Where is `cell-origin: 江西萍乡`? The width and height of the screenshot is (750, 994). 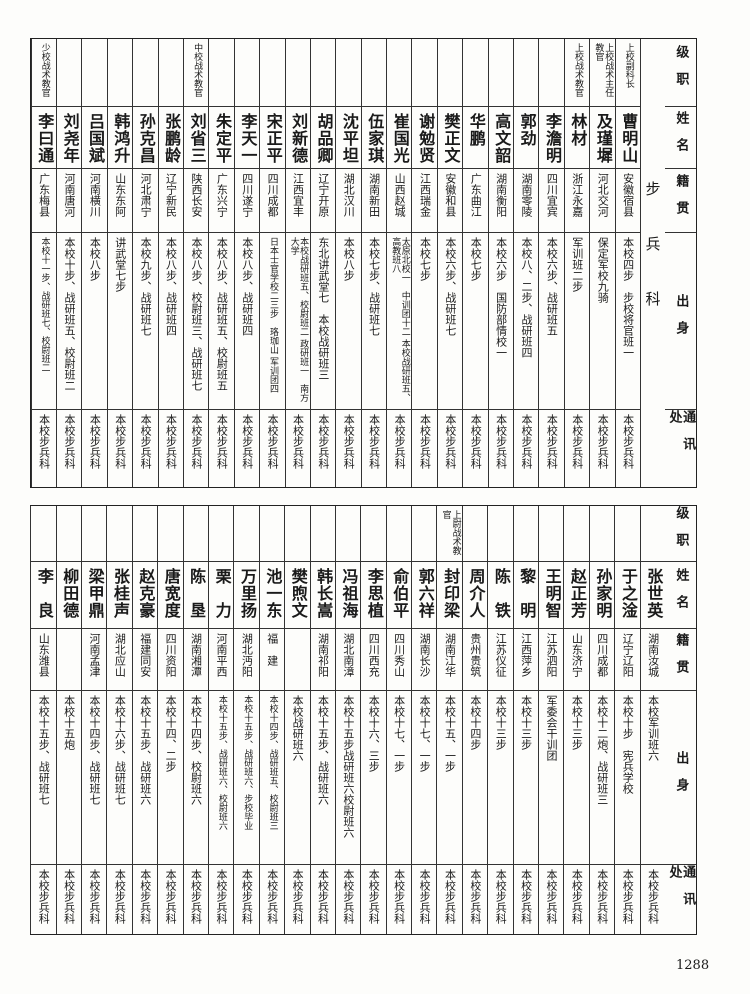 cell-origin: 江西萍乡 is located at coordinates (526, 659).